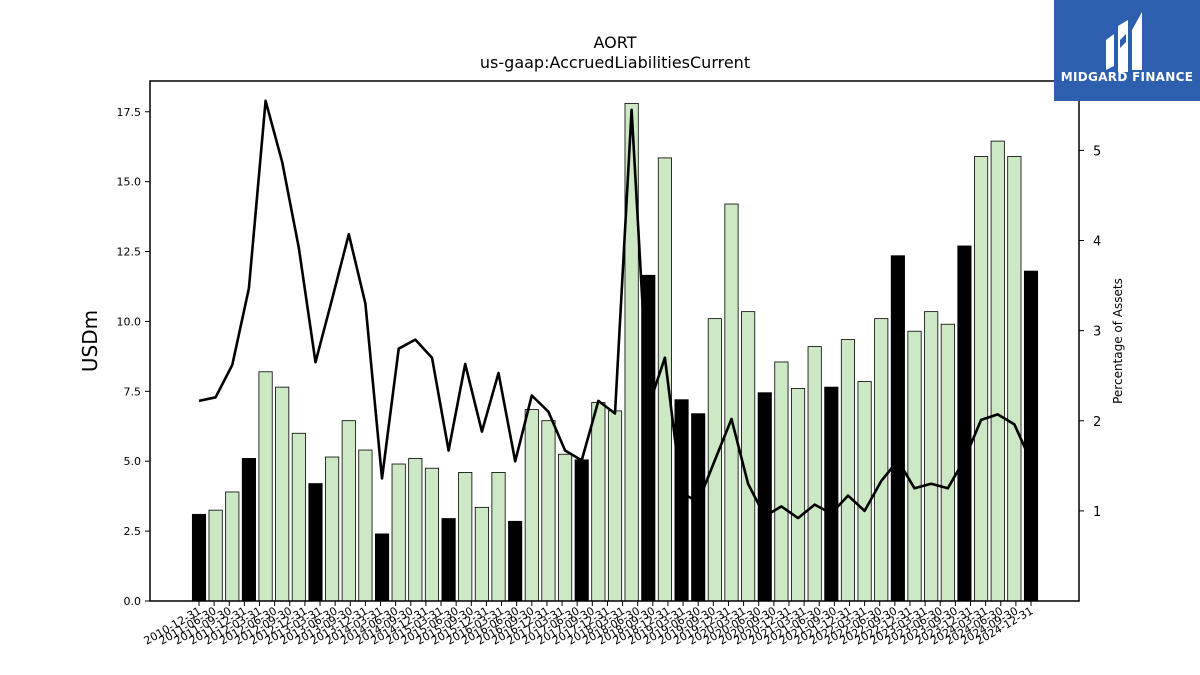  What do you see at coordinates (129, 182) in the screenshot?
I see `y-tick-label: 15.0` at bounding box center [129, 182].